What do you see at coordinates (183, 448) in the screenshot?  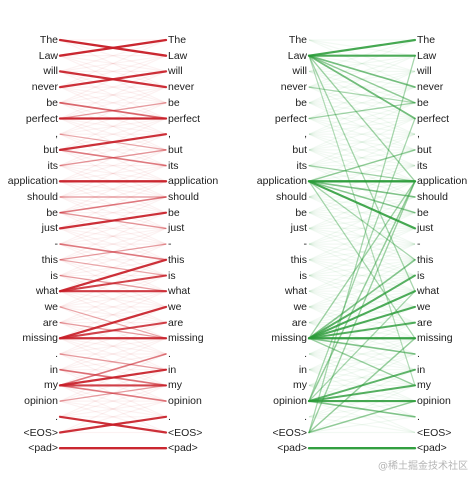 I see `panel-1-target-token: <pad>` at bounding box center [183, 448].